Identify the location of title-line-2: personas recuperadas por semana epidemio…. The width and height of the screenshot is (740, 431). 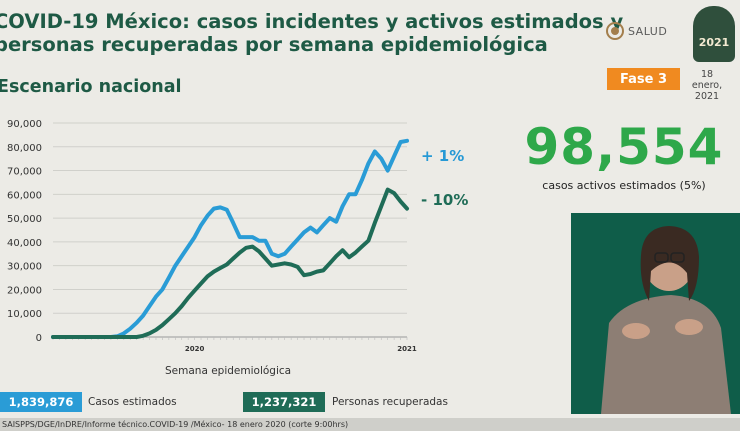
(274, 44).